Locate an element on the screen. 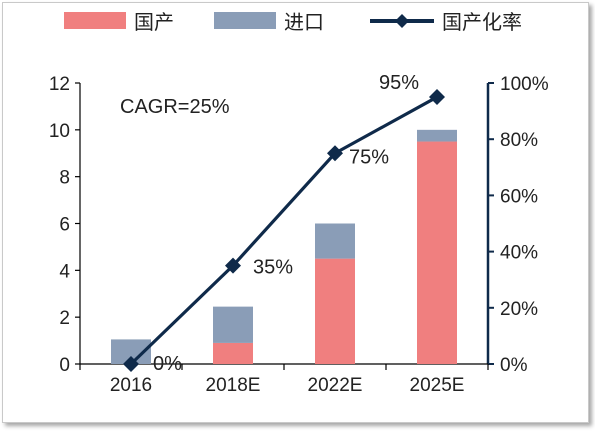 Image resolution: width=595 pixels, height=431 pixels. rate-data-label: 35% is located at coordinates (273, 268).